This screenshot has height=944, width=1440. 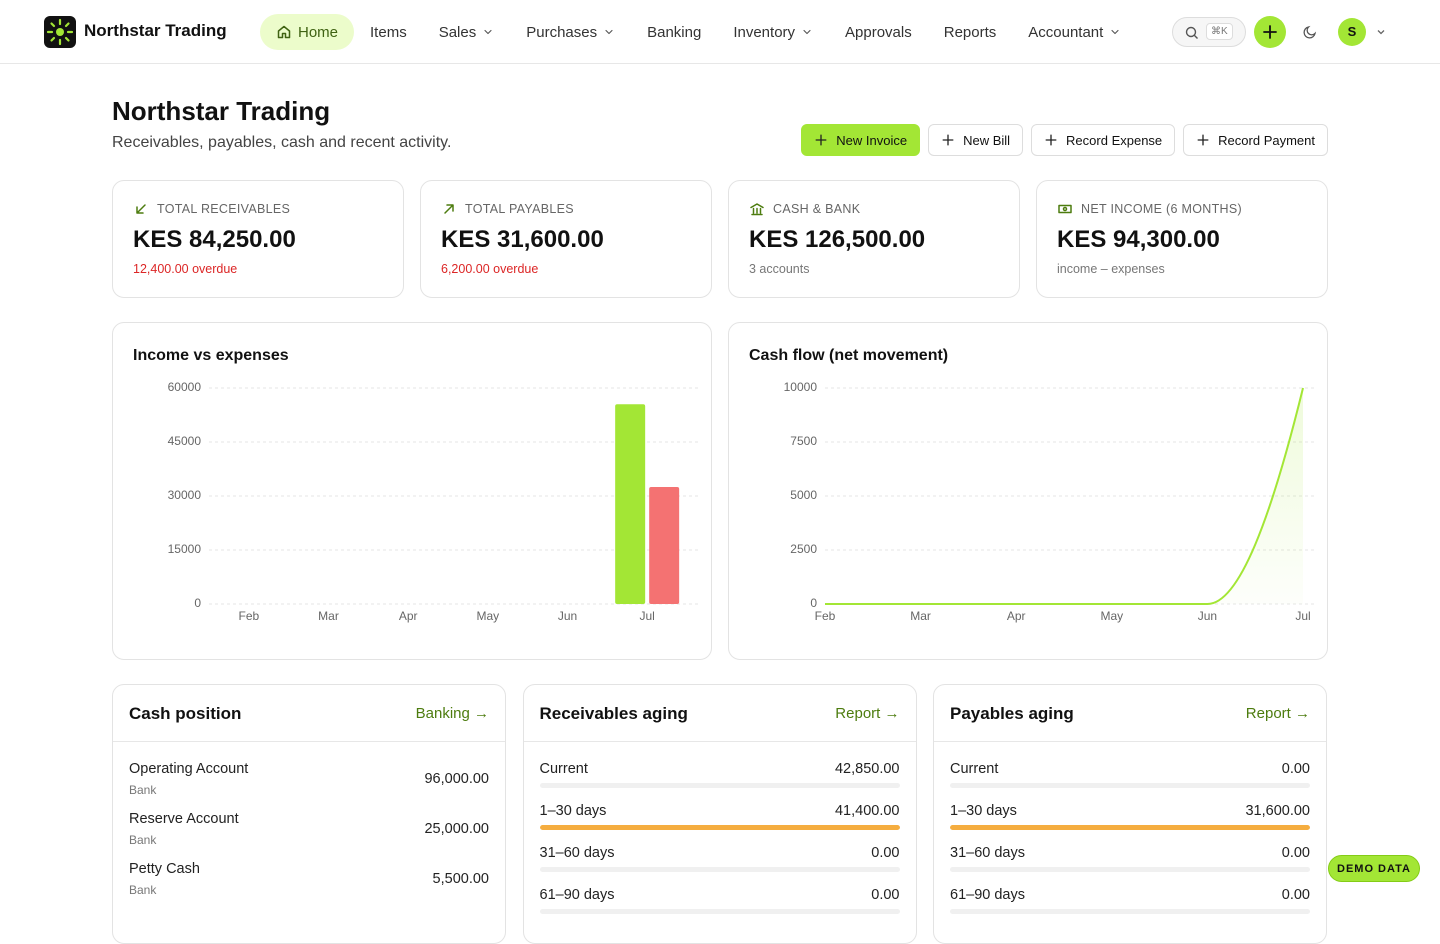 What do you see at coordinates (1266, 140) in the screenshot?
I see `action-label: Record Payment` at bounding box center [1266, 140].